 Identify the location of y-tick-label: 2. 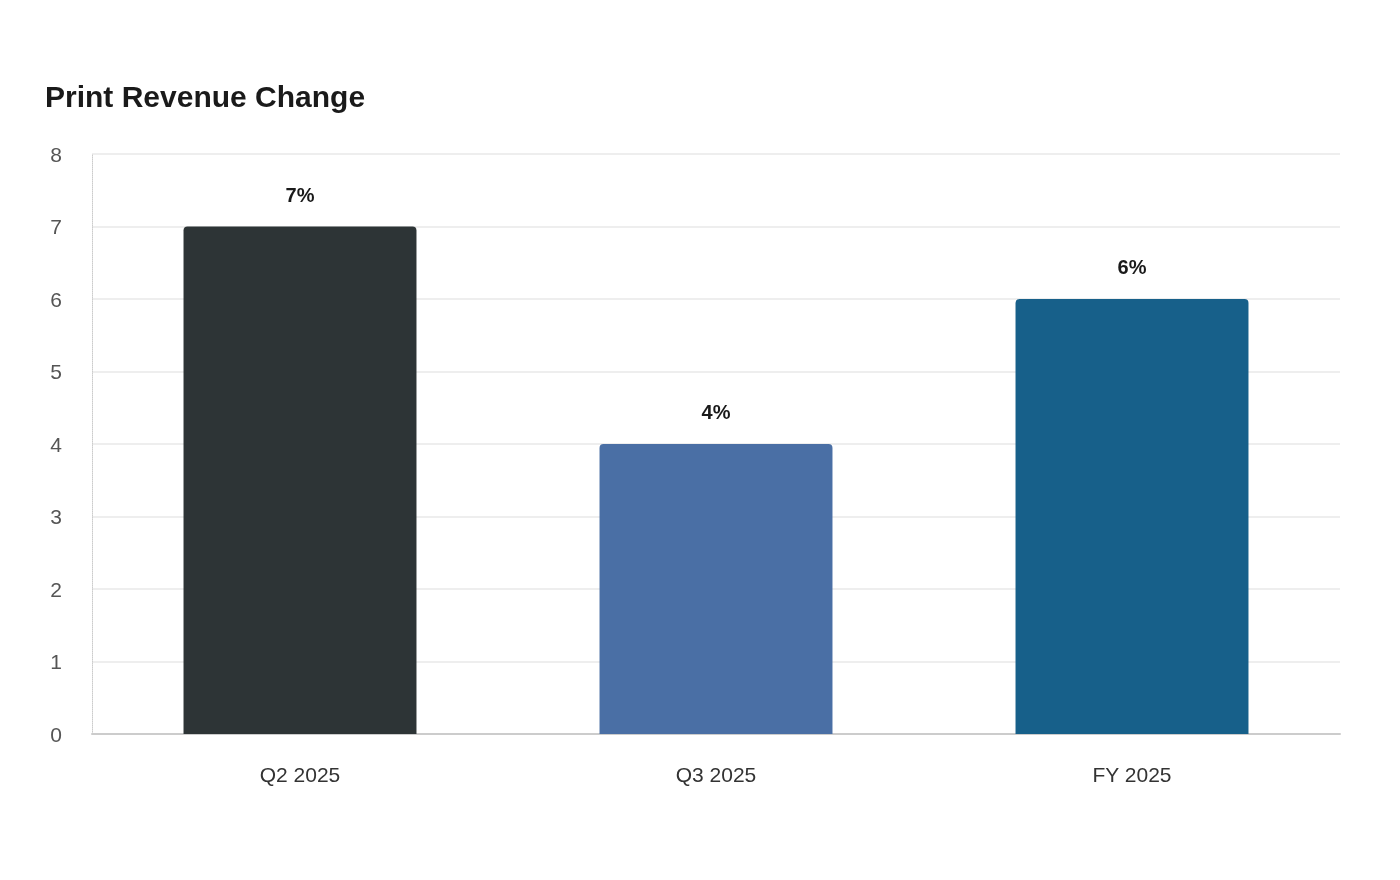
(56, 589).